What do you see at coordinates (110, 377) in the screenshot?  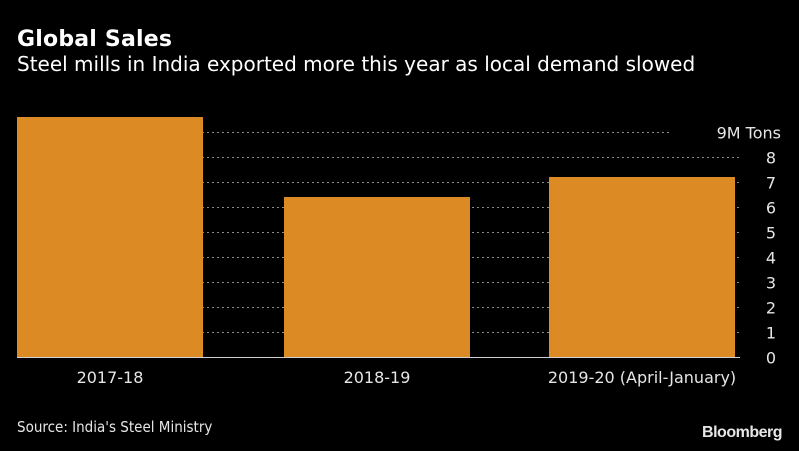 I see `x-category-label: 2017-18` at bounding box center [110, 377].